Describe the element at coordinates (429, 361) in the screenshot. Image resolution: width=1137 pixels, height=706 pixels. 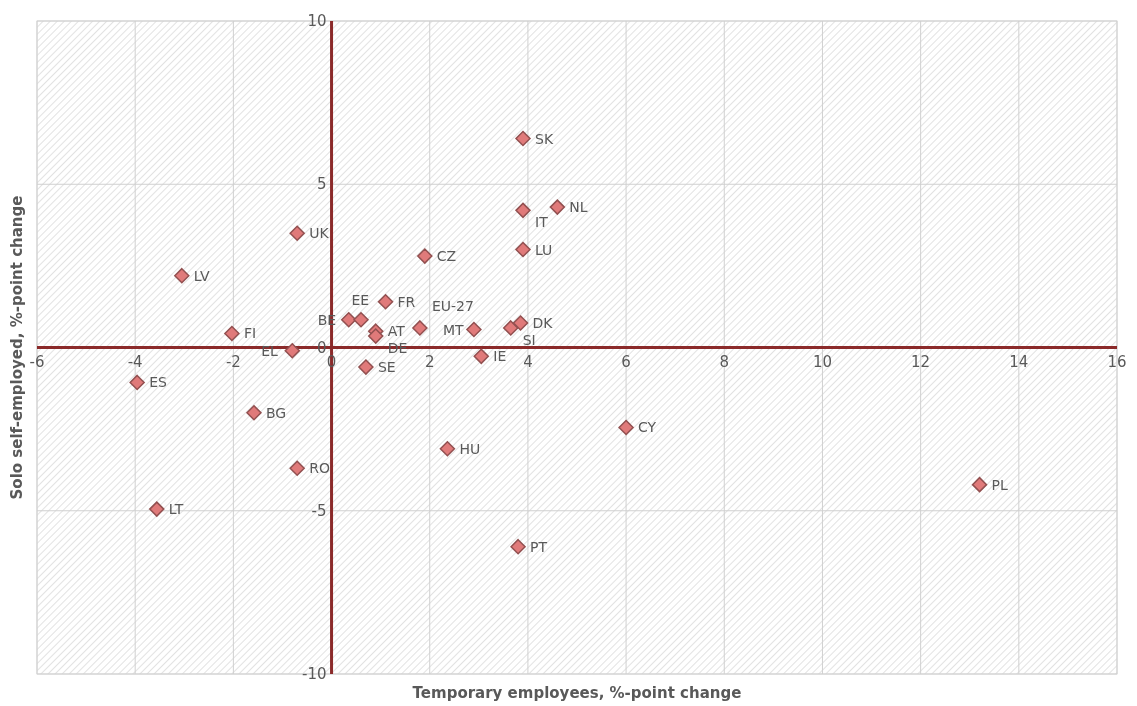
I see `x-tick-label: 2` at that location.